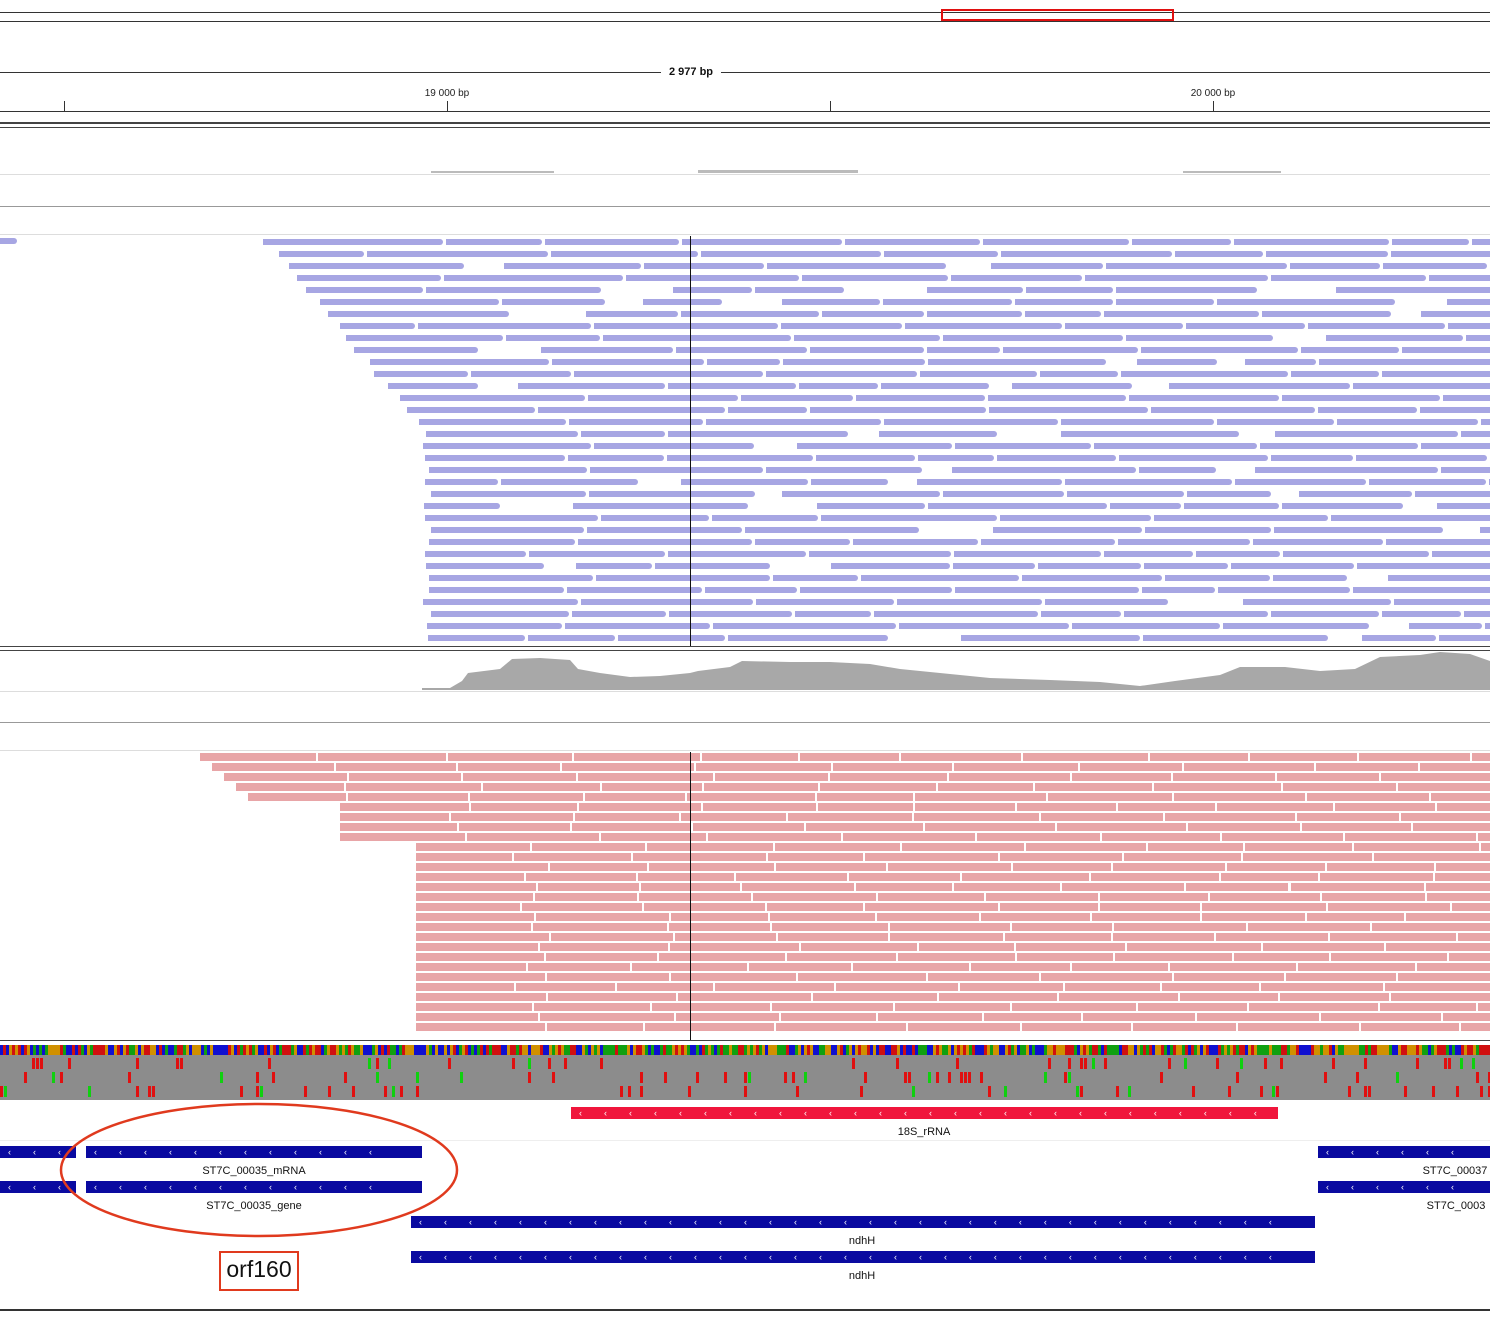 The image size is (1490, 1317). Describe the element at coordinates (1404, 1187) in the screenshot. I see `st7c-0003-gene-feature: ‹‹‹‹‹‹` at that location.